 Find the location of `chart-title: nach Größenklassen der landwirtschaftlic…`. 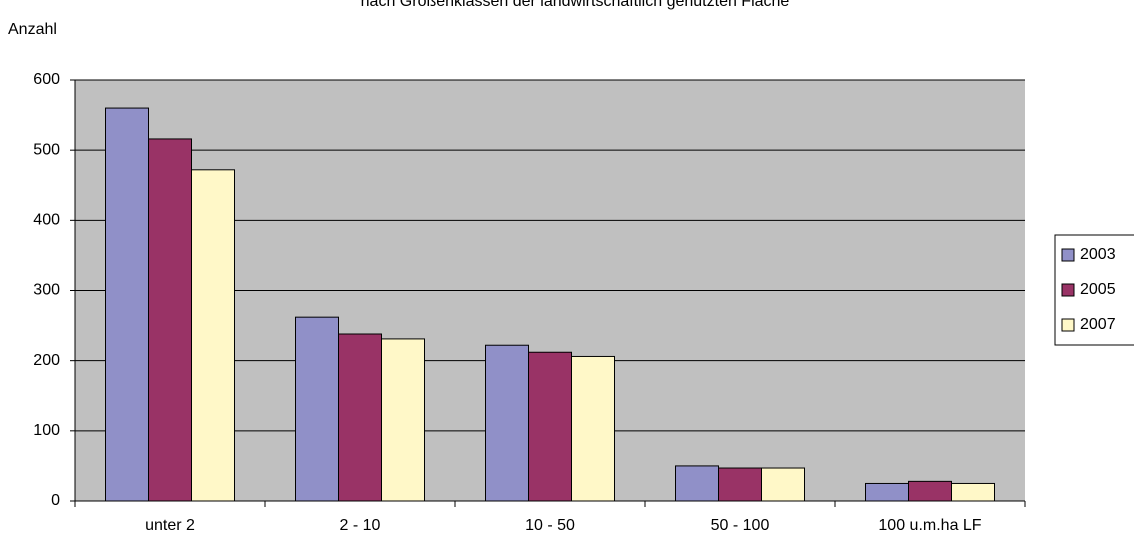

chart-title: nach Größenklassen der landwirtschaftlic… is located at coordinates (575, 5).